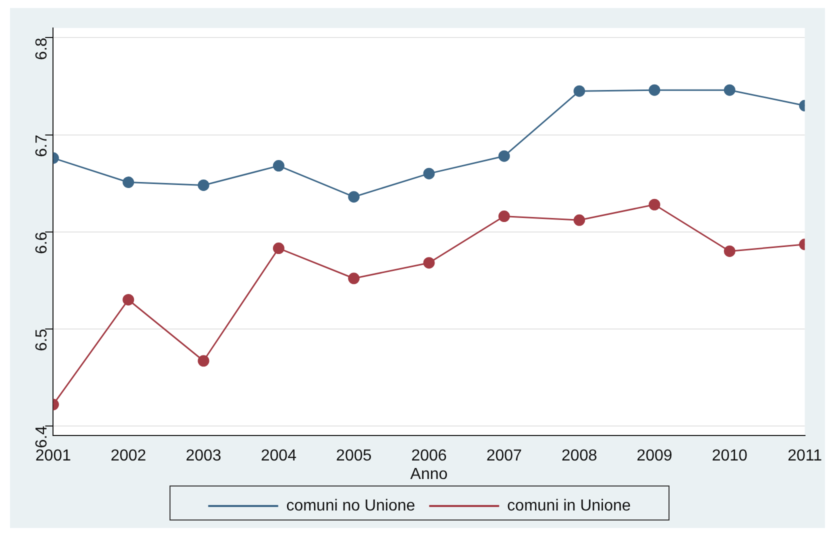 The width and height of the screenshot is (830, 533). Describe the element at coordinates (504, 456) in the screenshot. I see `x-tick-label: 2007` at that location.